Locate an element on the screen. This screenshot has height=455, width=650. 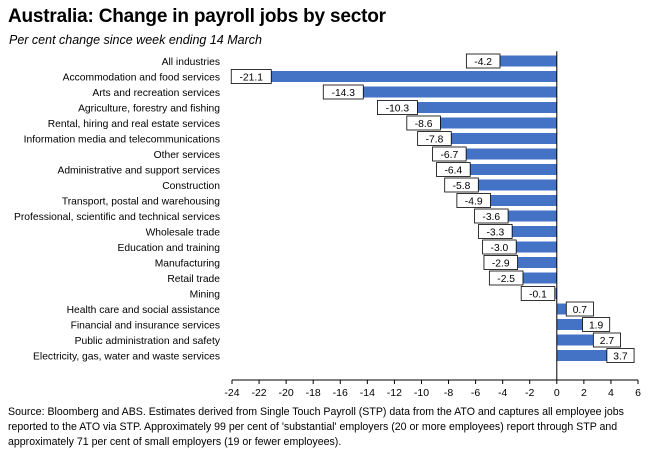
data-label: -6.7 is located at coordinates (449, 155).